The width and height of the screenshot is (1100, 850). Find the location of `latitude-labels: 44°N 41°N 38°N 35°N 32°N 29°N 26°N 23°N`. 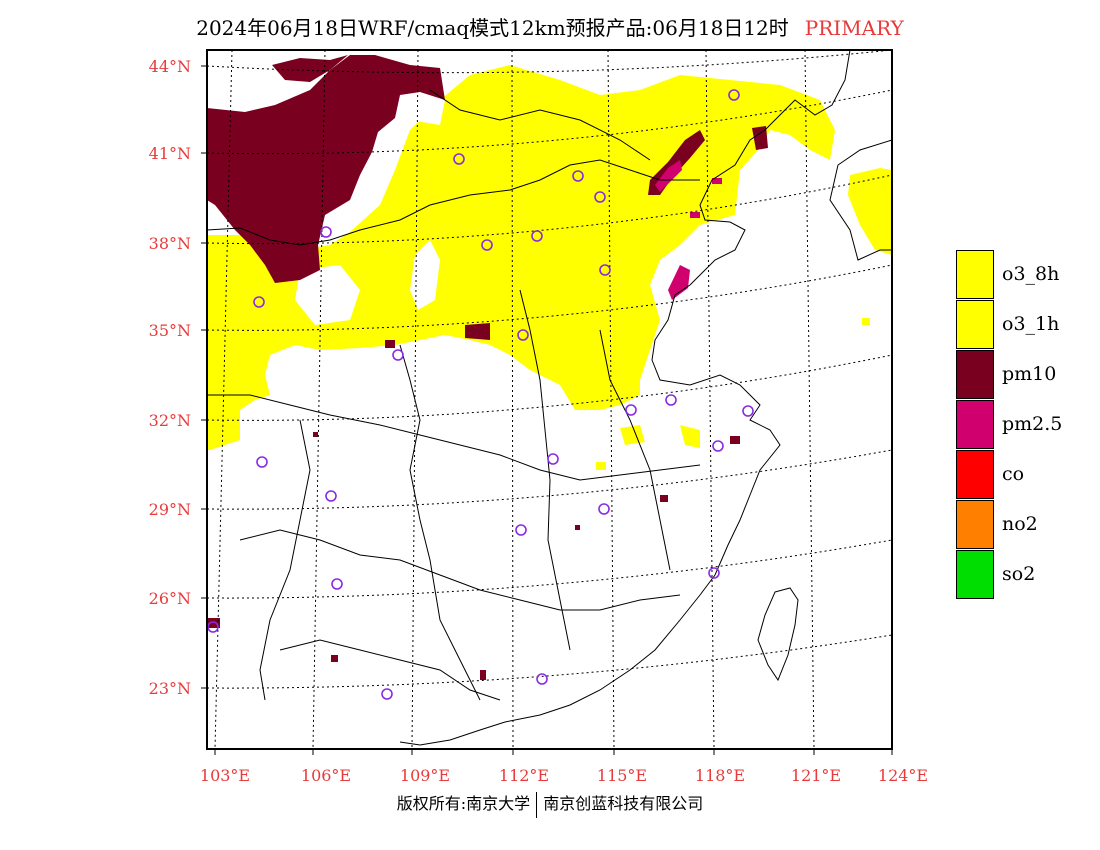

latitude-labels: 44°N 41°N 38°N 35°N 32°N 29°N 26°N 23°N is located at coordinates (170, 377).